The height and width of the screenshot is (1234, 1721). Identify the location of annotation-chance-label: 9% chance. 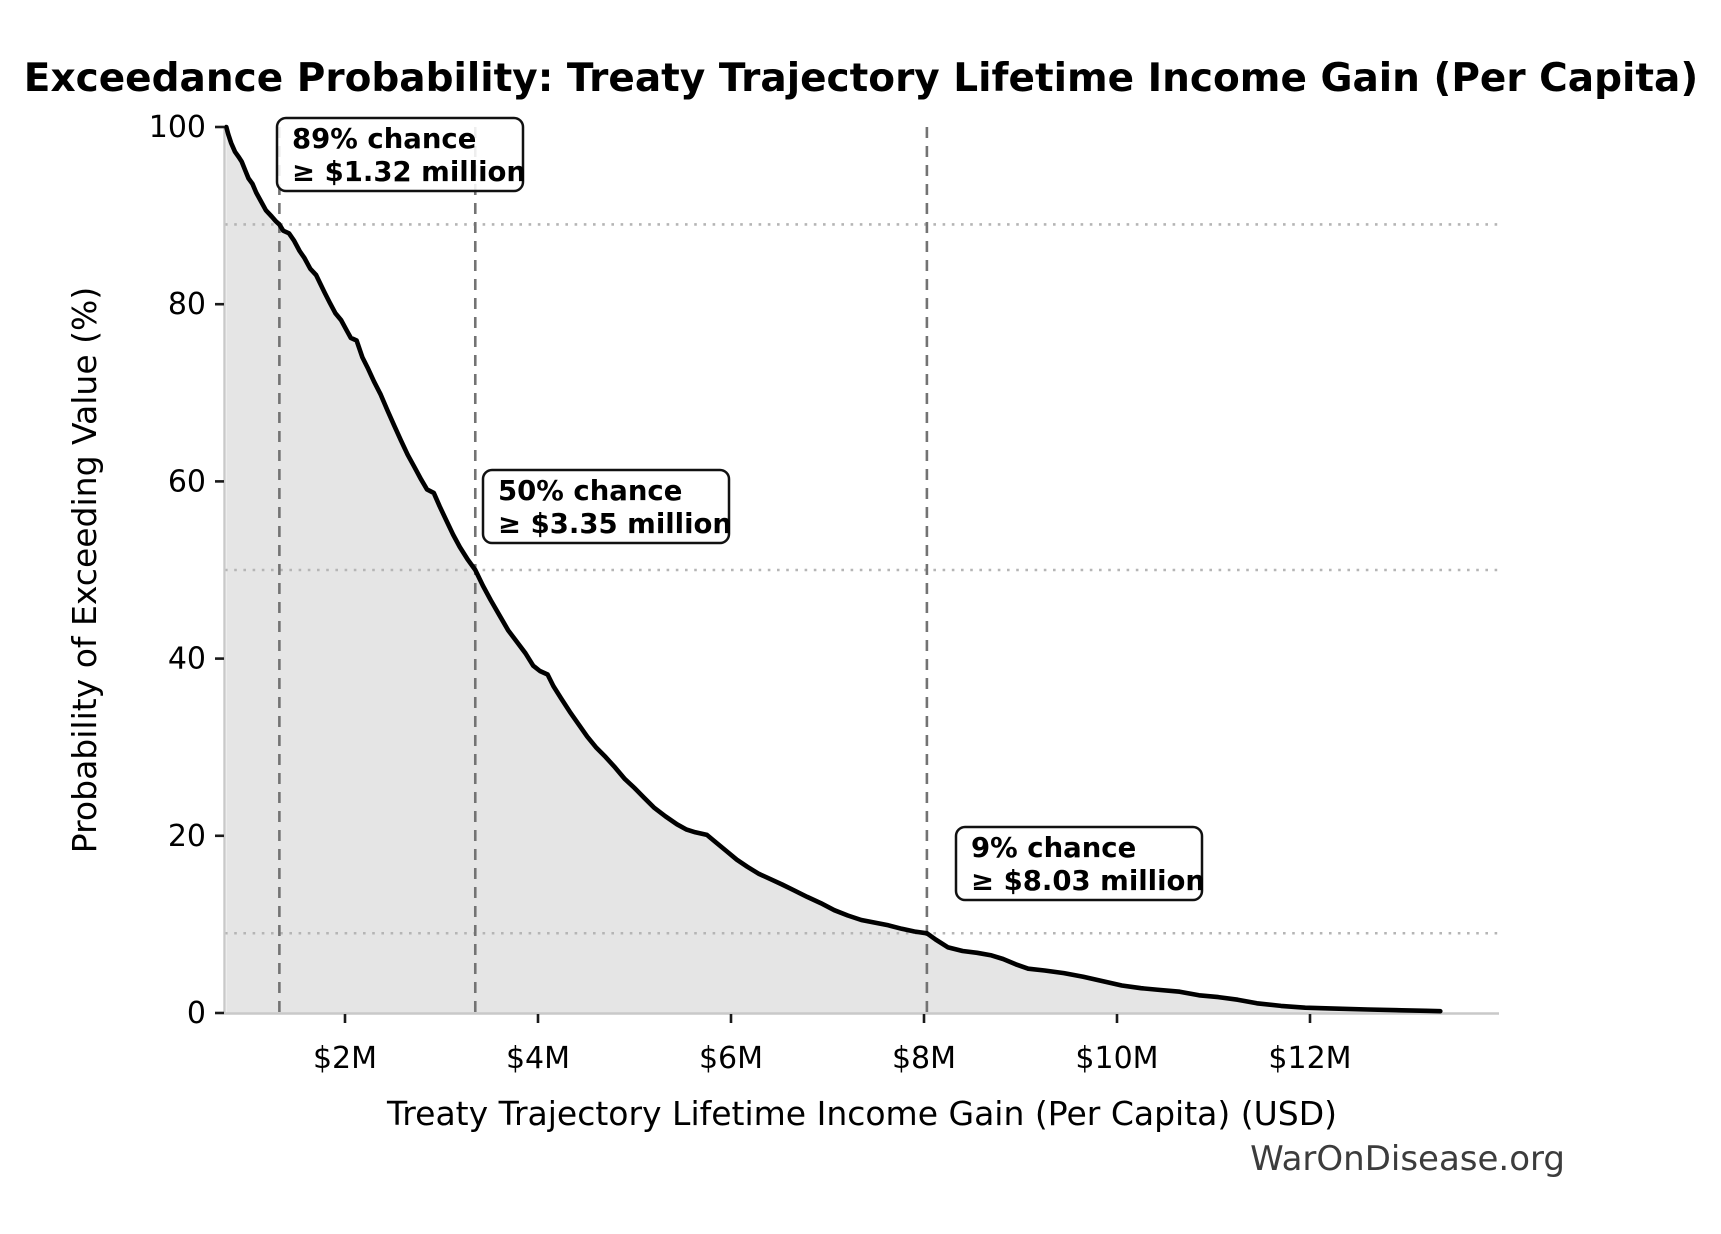
(1053, 848).